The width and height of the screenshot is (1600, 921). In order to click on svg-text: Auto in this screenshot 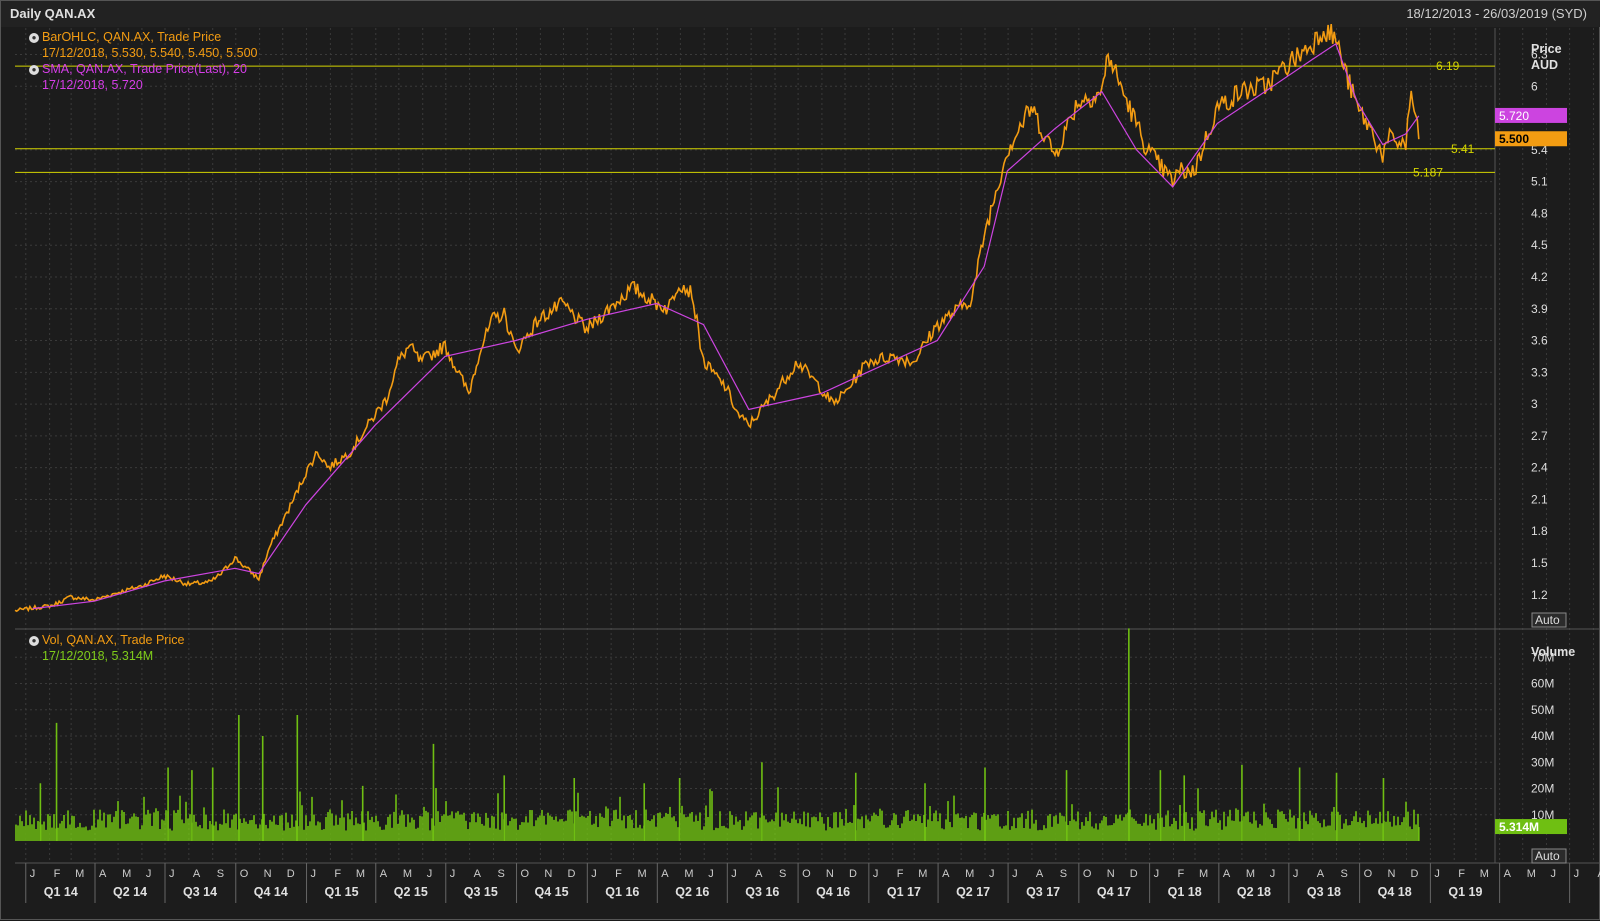, I will do `click(1547, 620)`.